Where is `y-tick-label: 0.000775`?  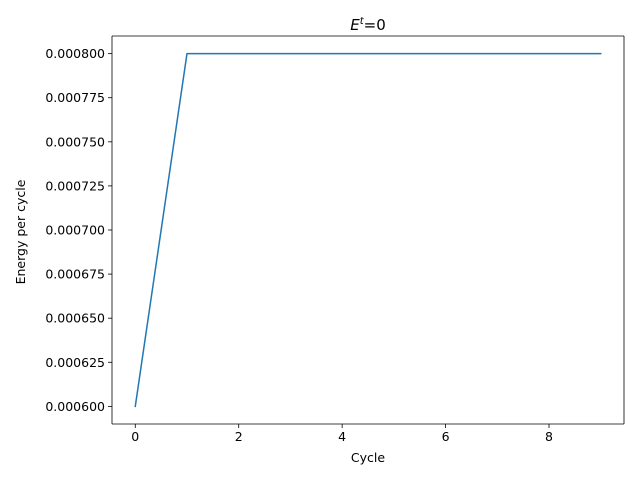 y-tick-label: 0.000775 is located at coordinates (75, 97).